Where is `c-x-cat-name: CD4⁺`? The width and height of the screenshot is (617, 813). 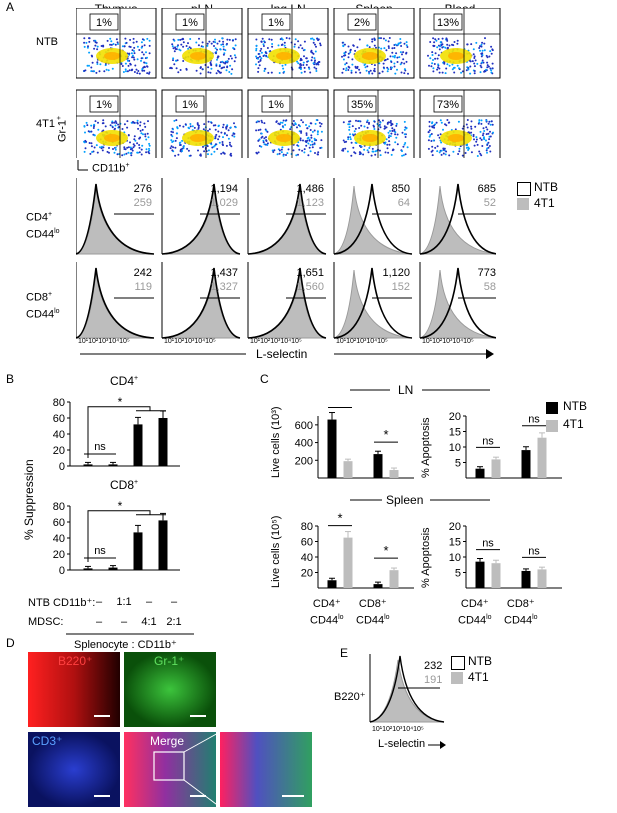
c-x-cat-name: CD4⁺ is located at coordinates (326, 604).